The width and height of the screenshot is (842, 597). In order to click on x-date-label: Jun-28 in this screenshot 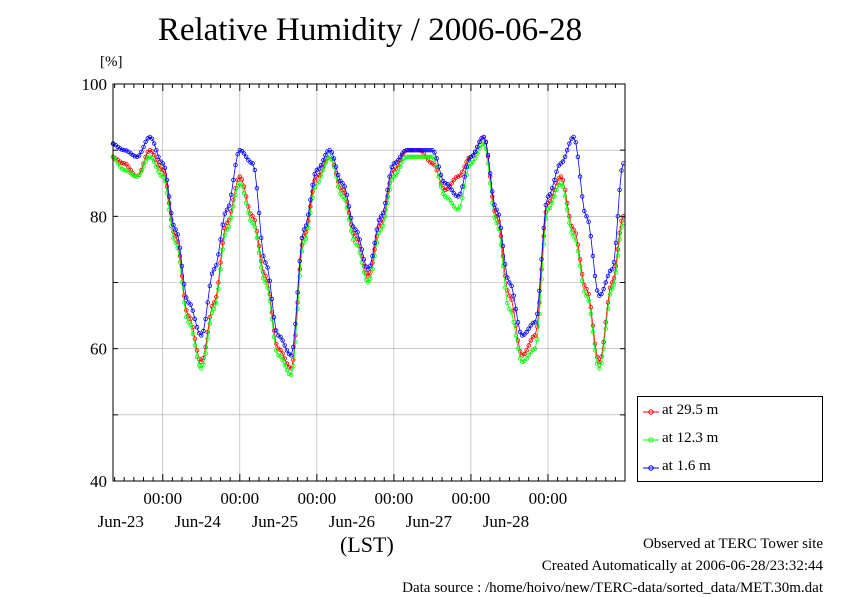, I will do `click(506, 521)`.